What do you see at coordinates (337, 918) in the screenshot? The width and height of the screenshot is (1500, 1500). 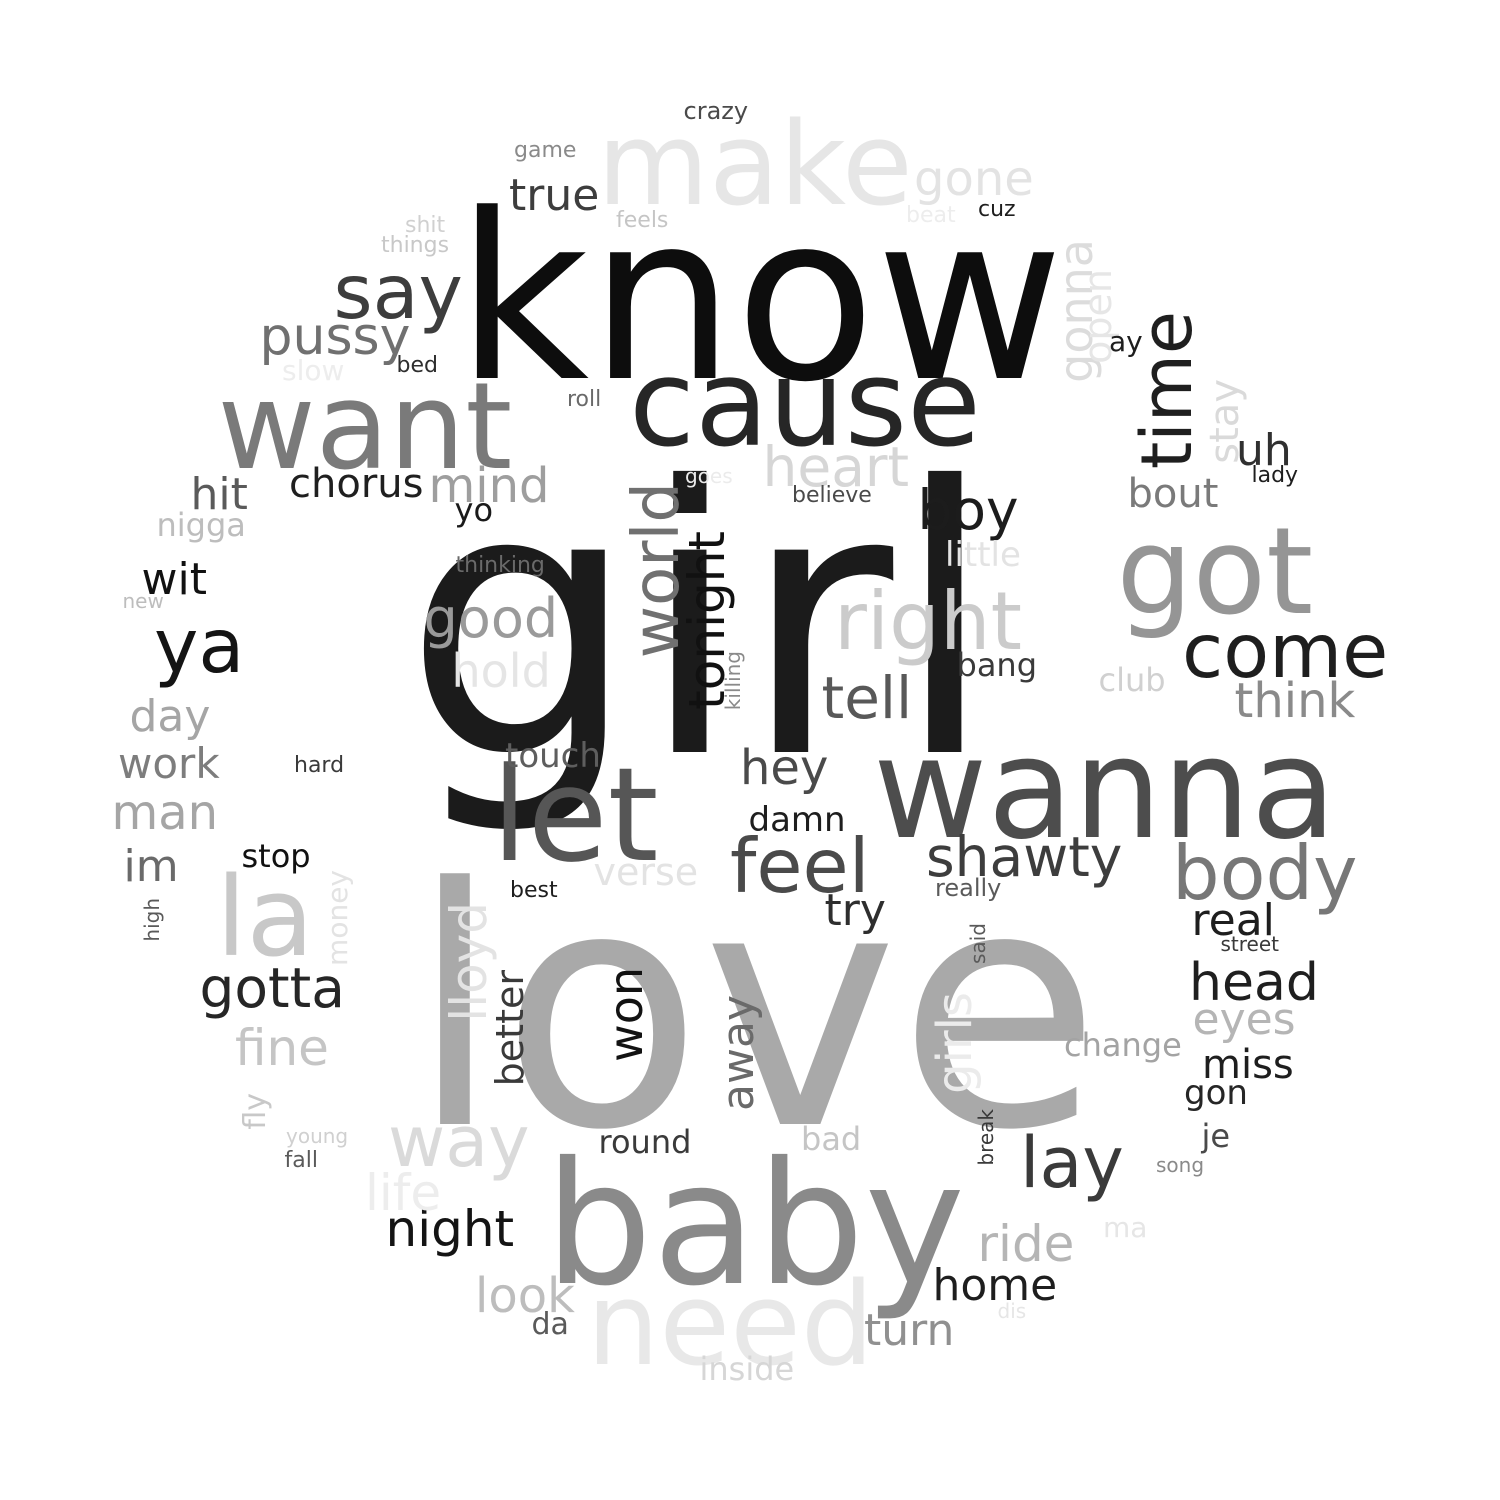 I see `word-money: money` at bounding box center [337, 918].